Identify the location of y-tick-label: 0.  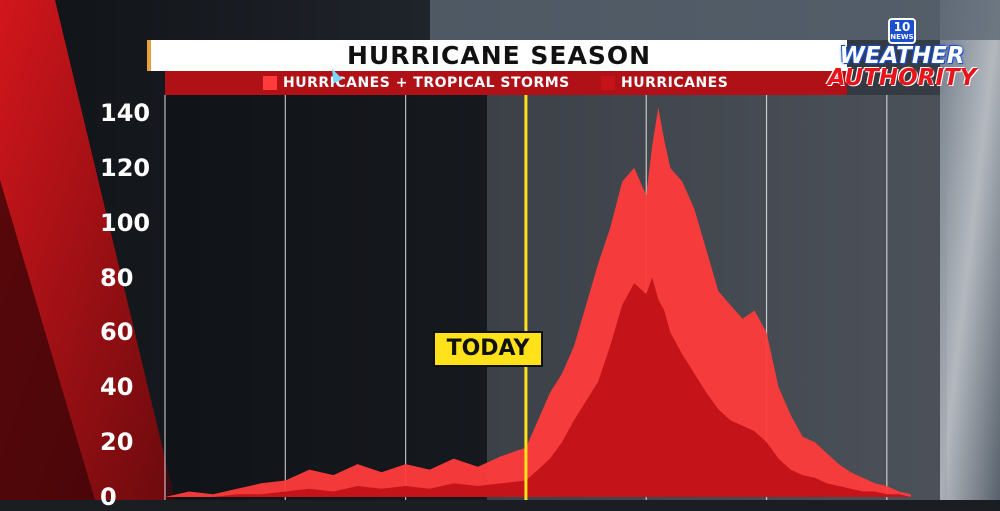
(108, 497).